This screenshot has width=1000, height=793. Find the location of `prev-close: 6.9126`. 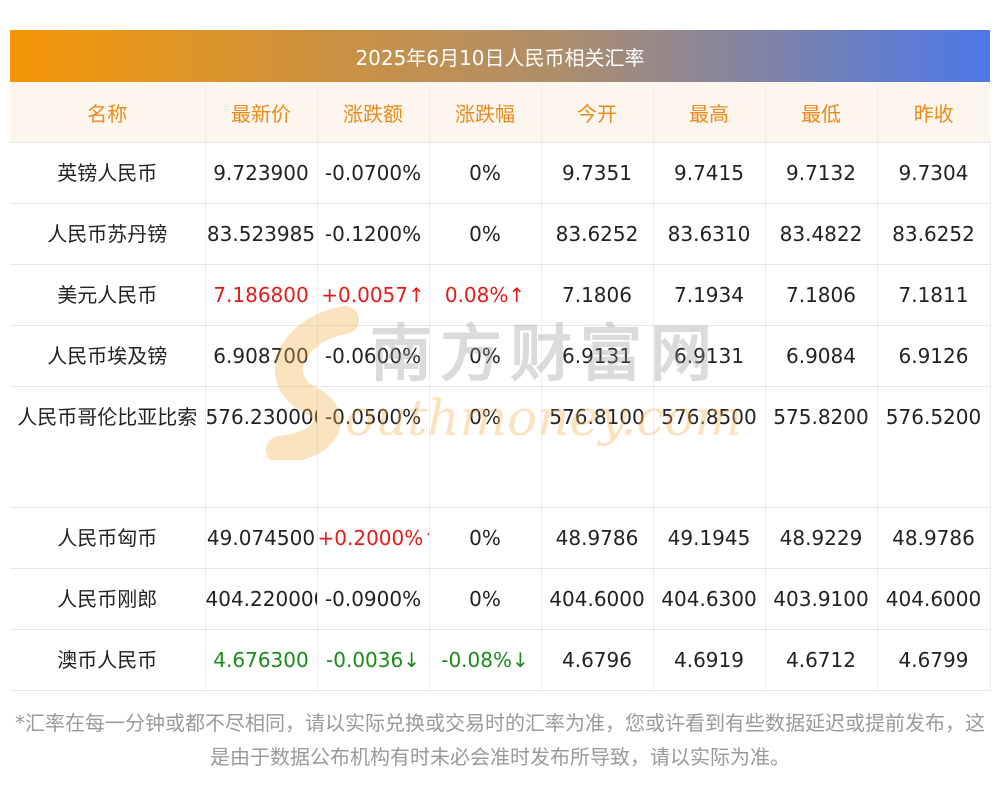

prev-close: 6.9126 is located at coordinates (934, 356).